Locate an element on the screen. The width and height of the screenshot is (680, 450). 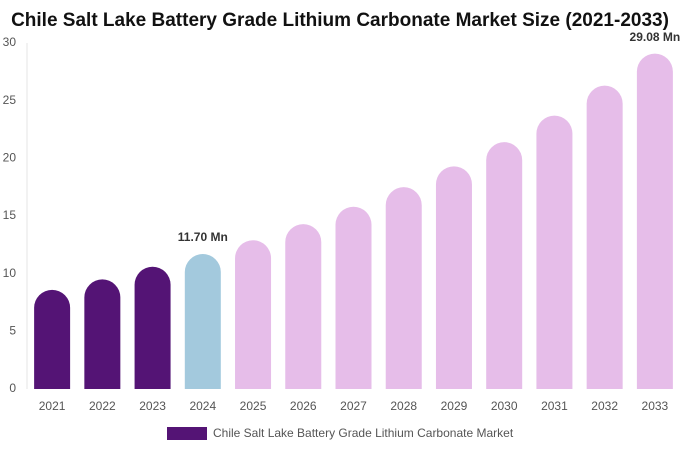
x-tick-label: 2033 is located at coordinates (655, 406).